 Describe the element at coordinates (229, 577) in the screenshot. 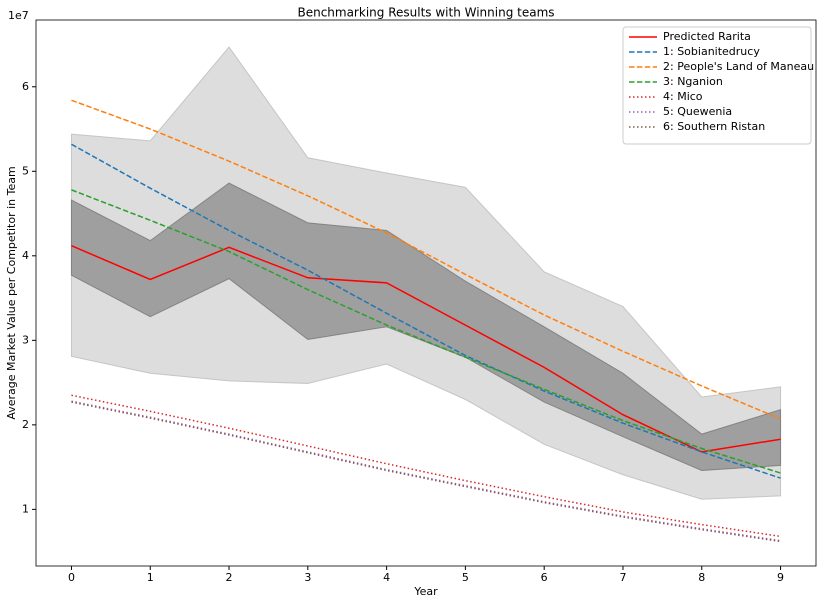

I see `x-tick-label: 2` at that location.